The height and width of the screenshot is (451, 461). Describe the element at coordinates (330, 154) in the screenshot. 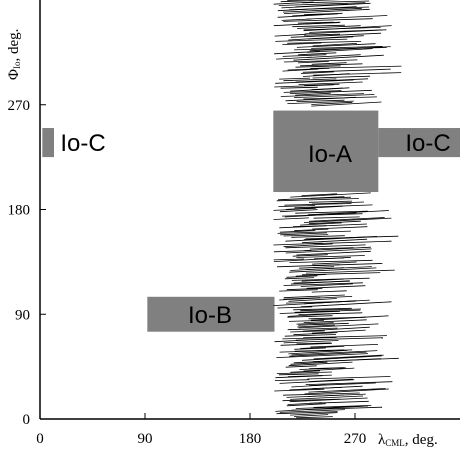

I see `region-label-io-a-0: Io-A` at that location.